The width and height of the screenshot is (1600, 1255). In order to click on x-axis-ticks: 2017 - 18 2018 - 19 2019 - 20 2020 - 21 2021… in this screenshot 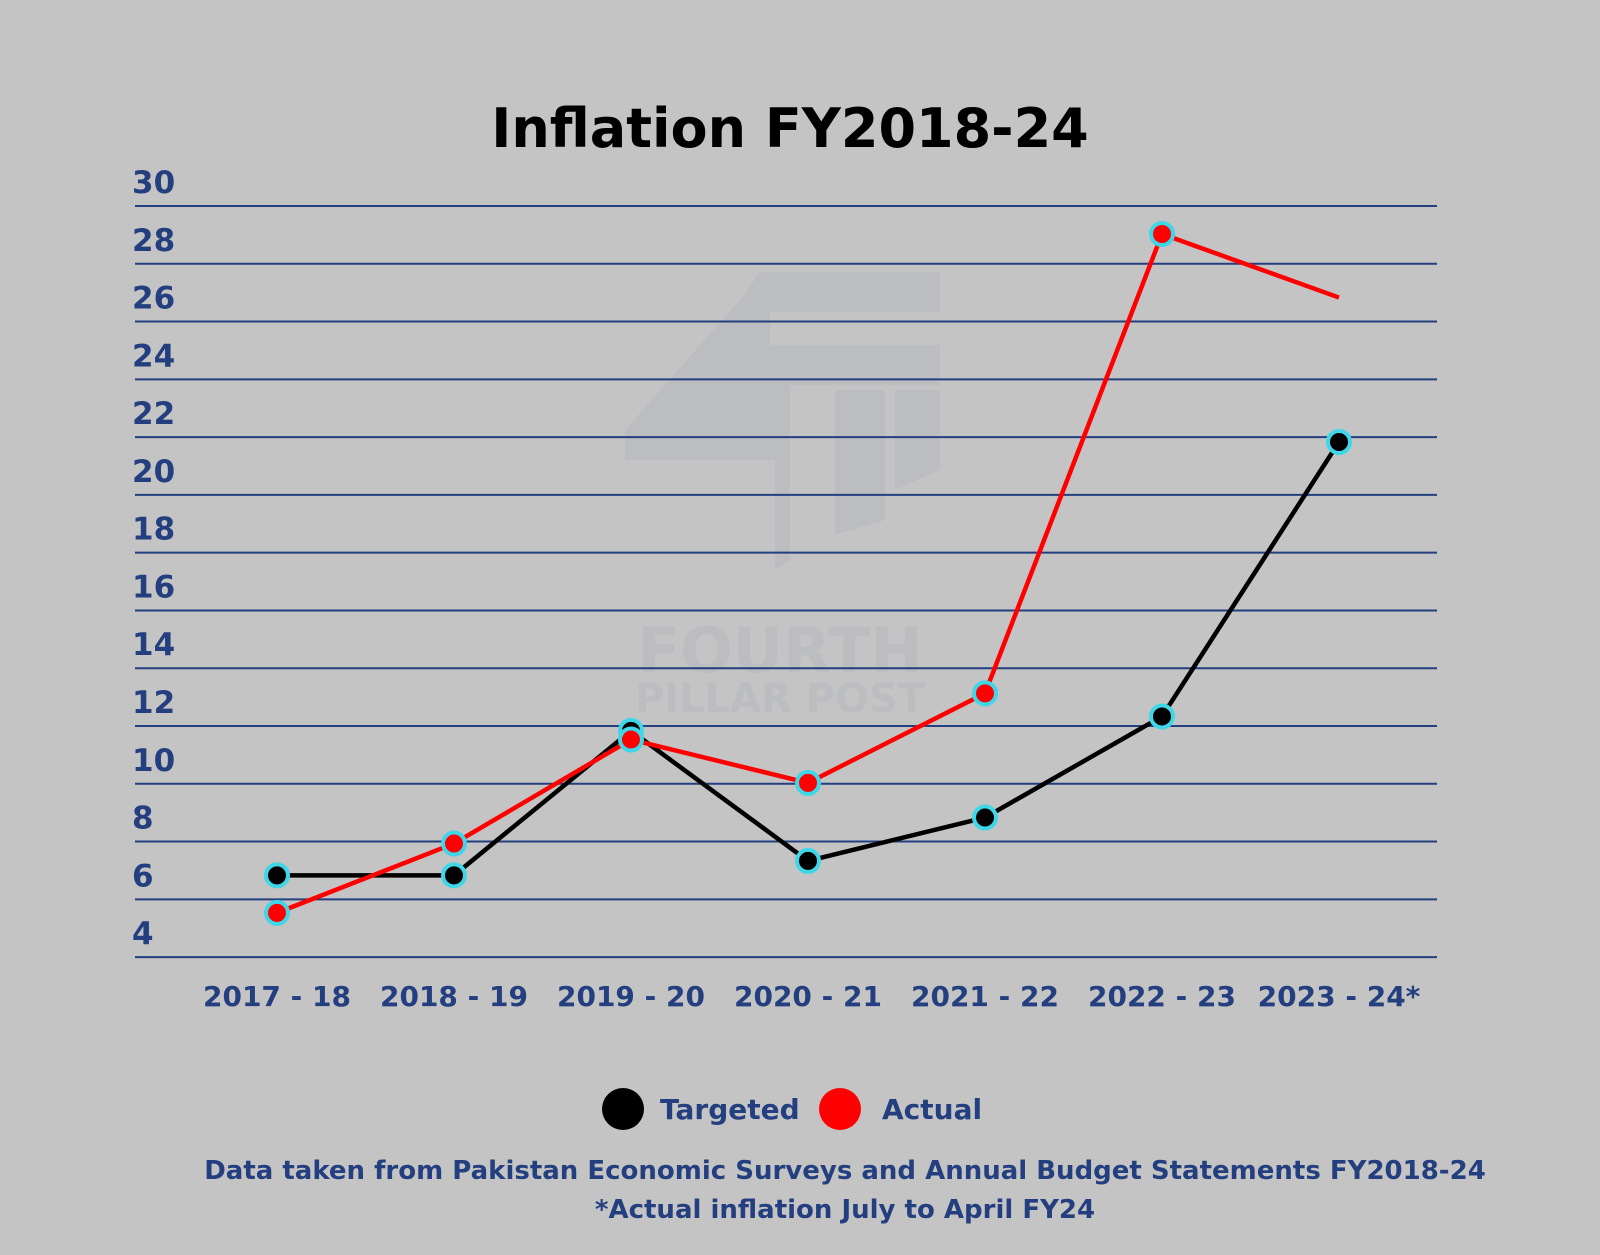, I will do `click(812, 996)`.